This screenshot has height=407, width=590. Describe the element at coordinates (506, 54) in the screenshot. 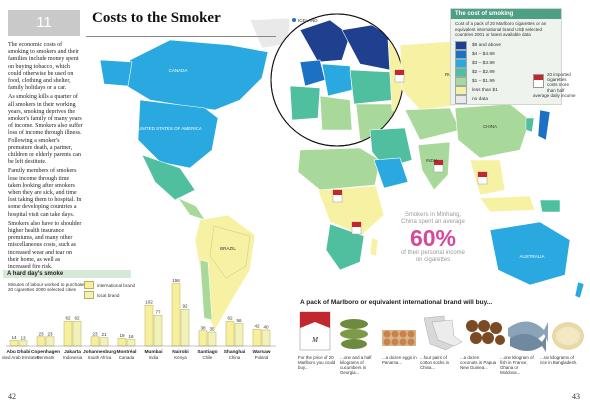

I see `legend-row: $4 – $4.99` at that location.